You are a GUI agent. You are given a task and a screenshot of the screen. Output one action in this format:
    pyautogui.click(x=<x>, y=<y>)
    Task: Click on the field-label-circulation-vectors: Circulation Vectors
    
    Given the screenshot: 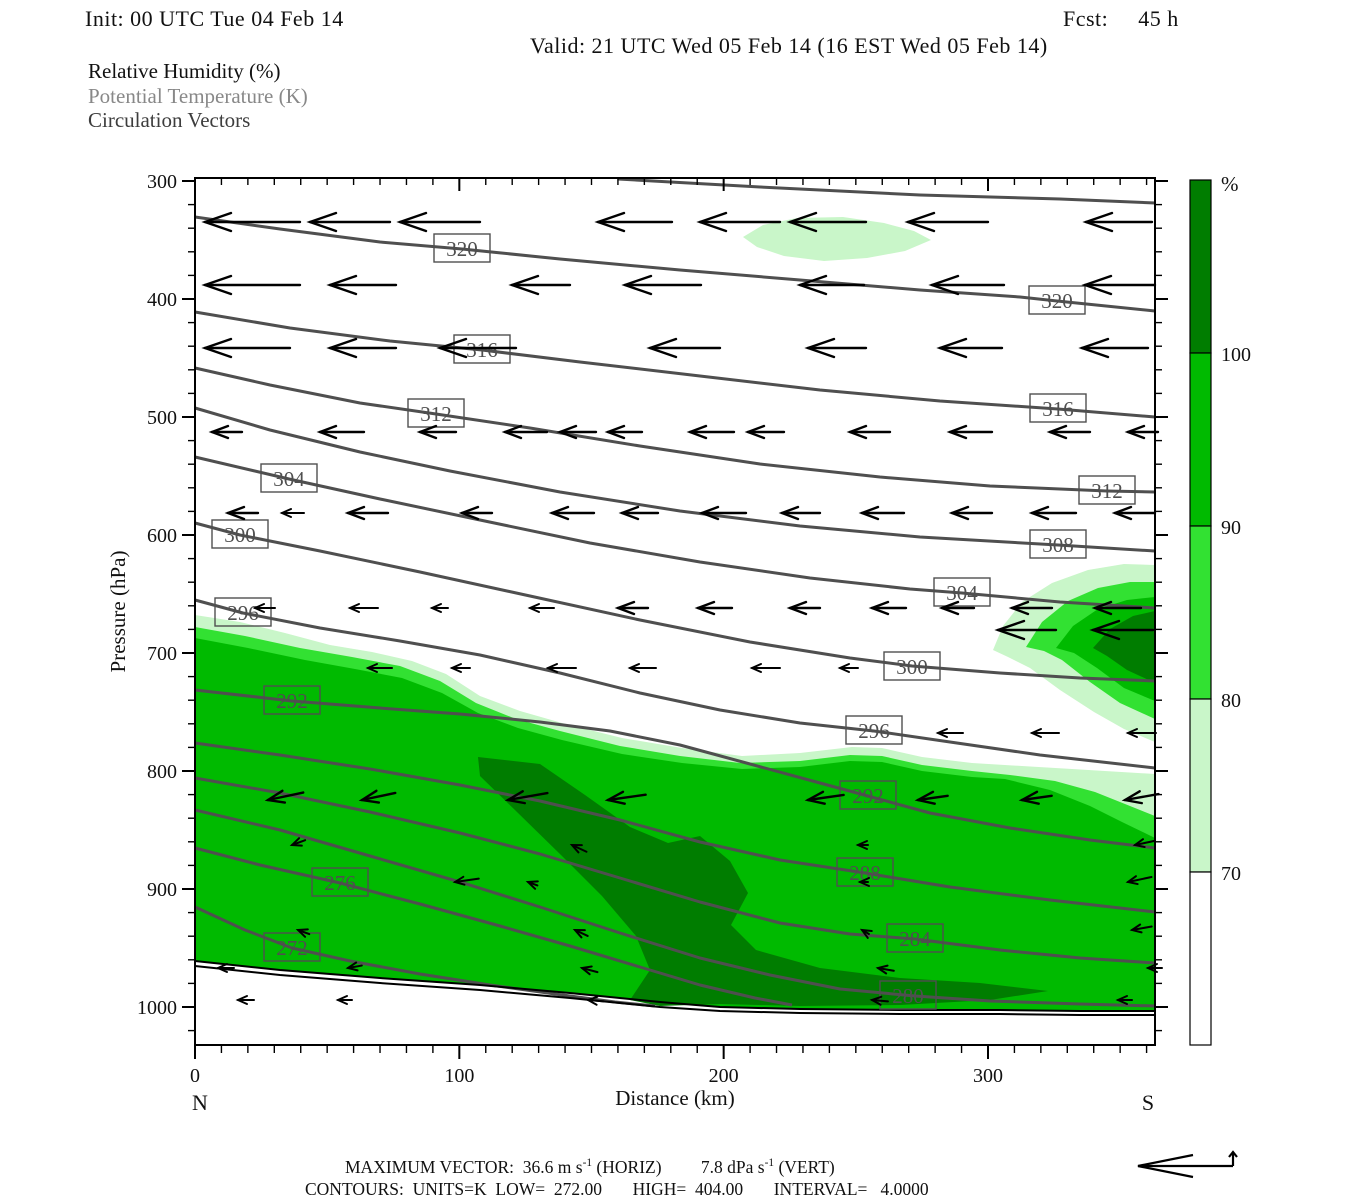 What is the action you would take?
    pyautogui.click(x=169, y=120)
    